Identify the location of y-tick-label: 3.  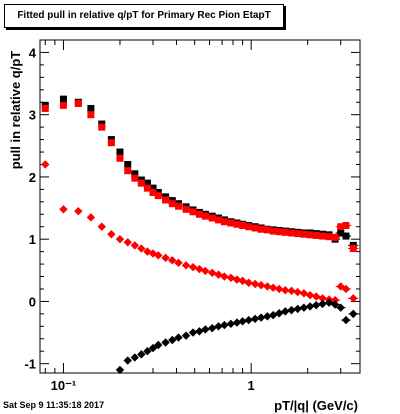
(32, 115).